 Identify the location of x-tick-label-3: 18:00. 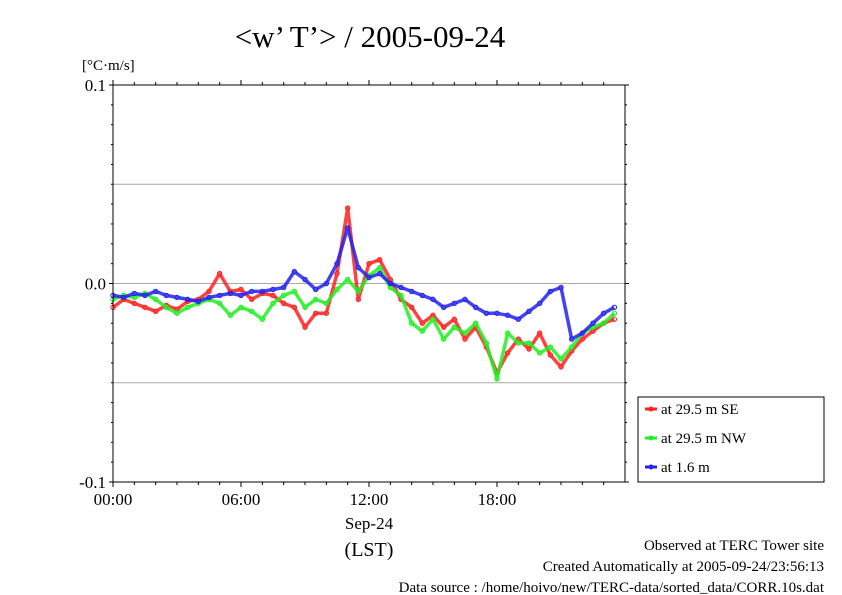
(497, 499).